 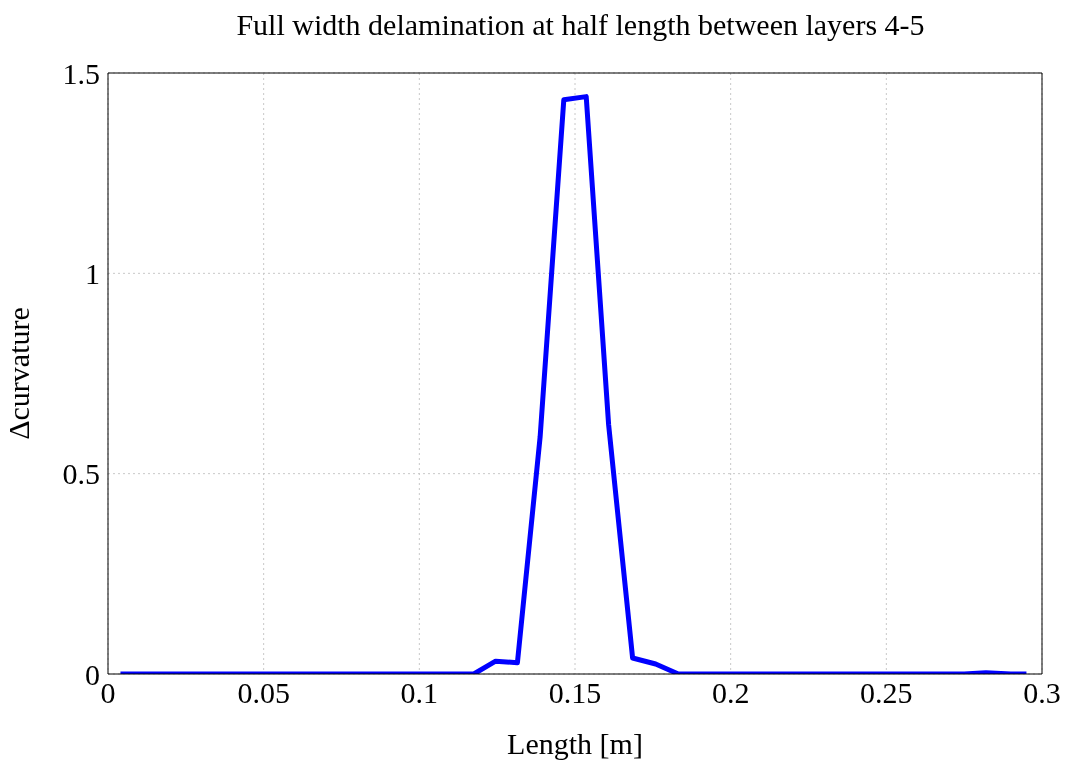 What do you see at coordinates (580, 25) in the screenshot?
I see `chart-title: Full width delamination at half length between layers 4-5` at bounding box center [580, 25].